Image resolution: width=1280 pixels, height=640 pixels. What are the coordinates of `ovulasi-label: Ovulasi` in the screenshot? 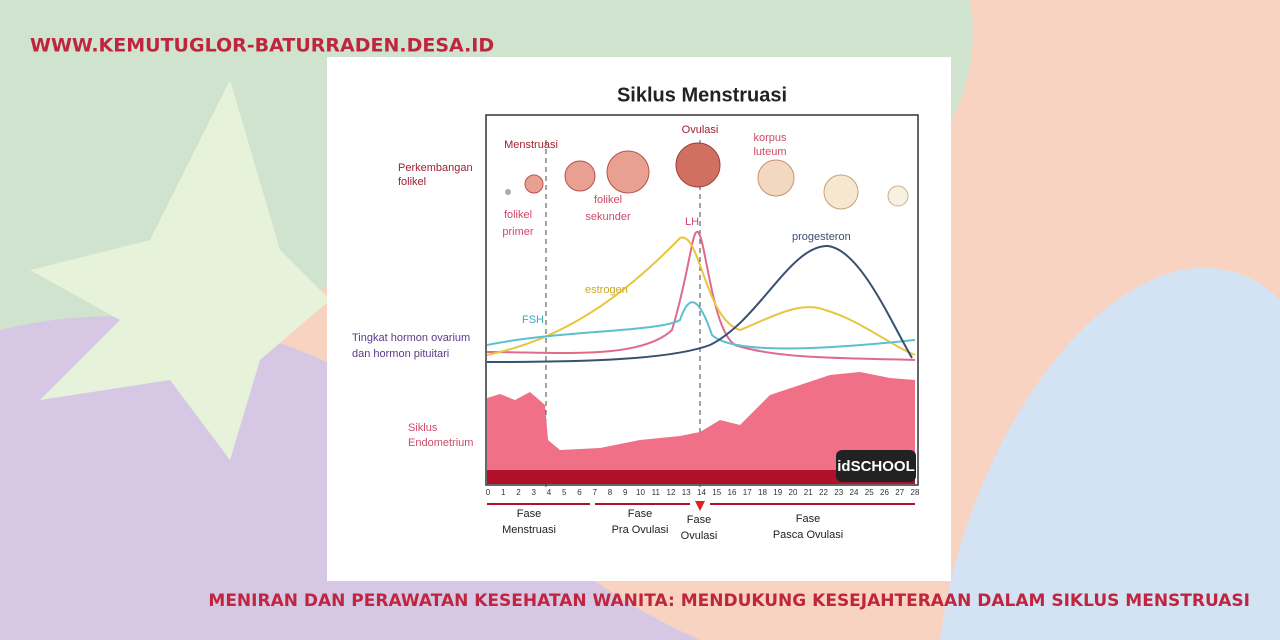 It's located at (700, 130).